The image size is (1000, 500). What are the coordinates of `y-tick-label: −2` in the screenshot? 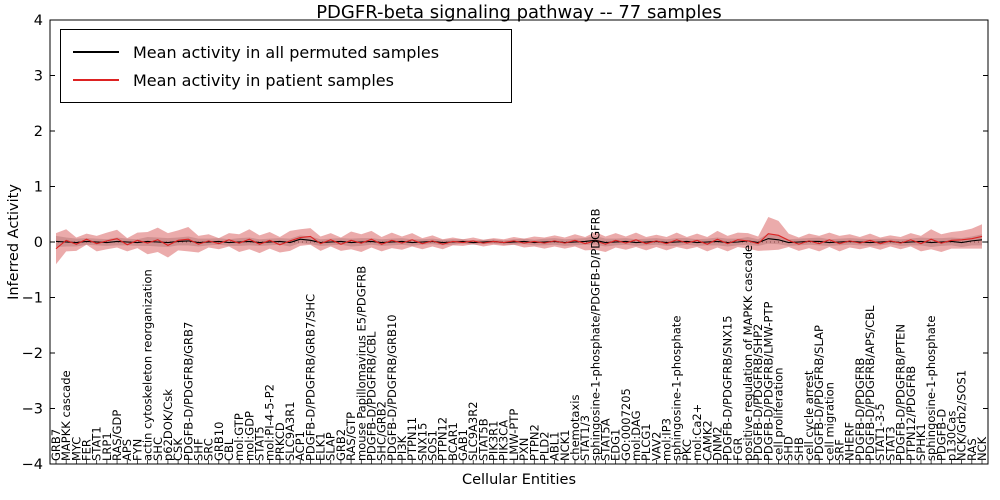 It's located at (32, 354).